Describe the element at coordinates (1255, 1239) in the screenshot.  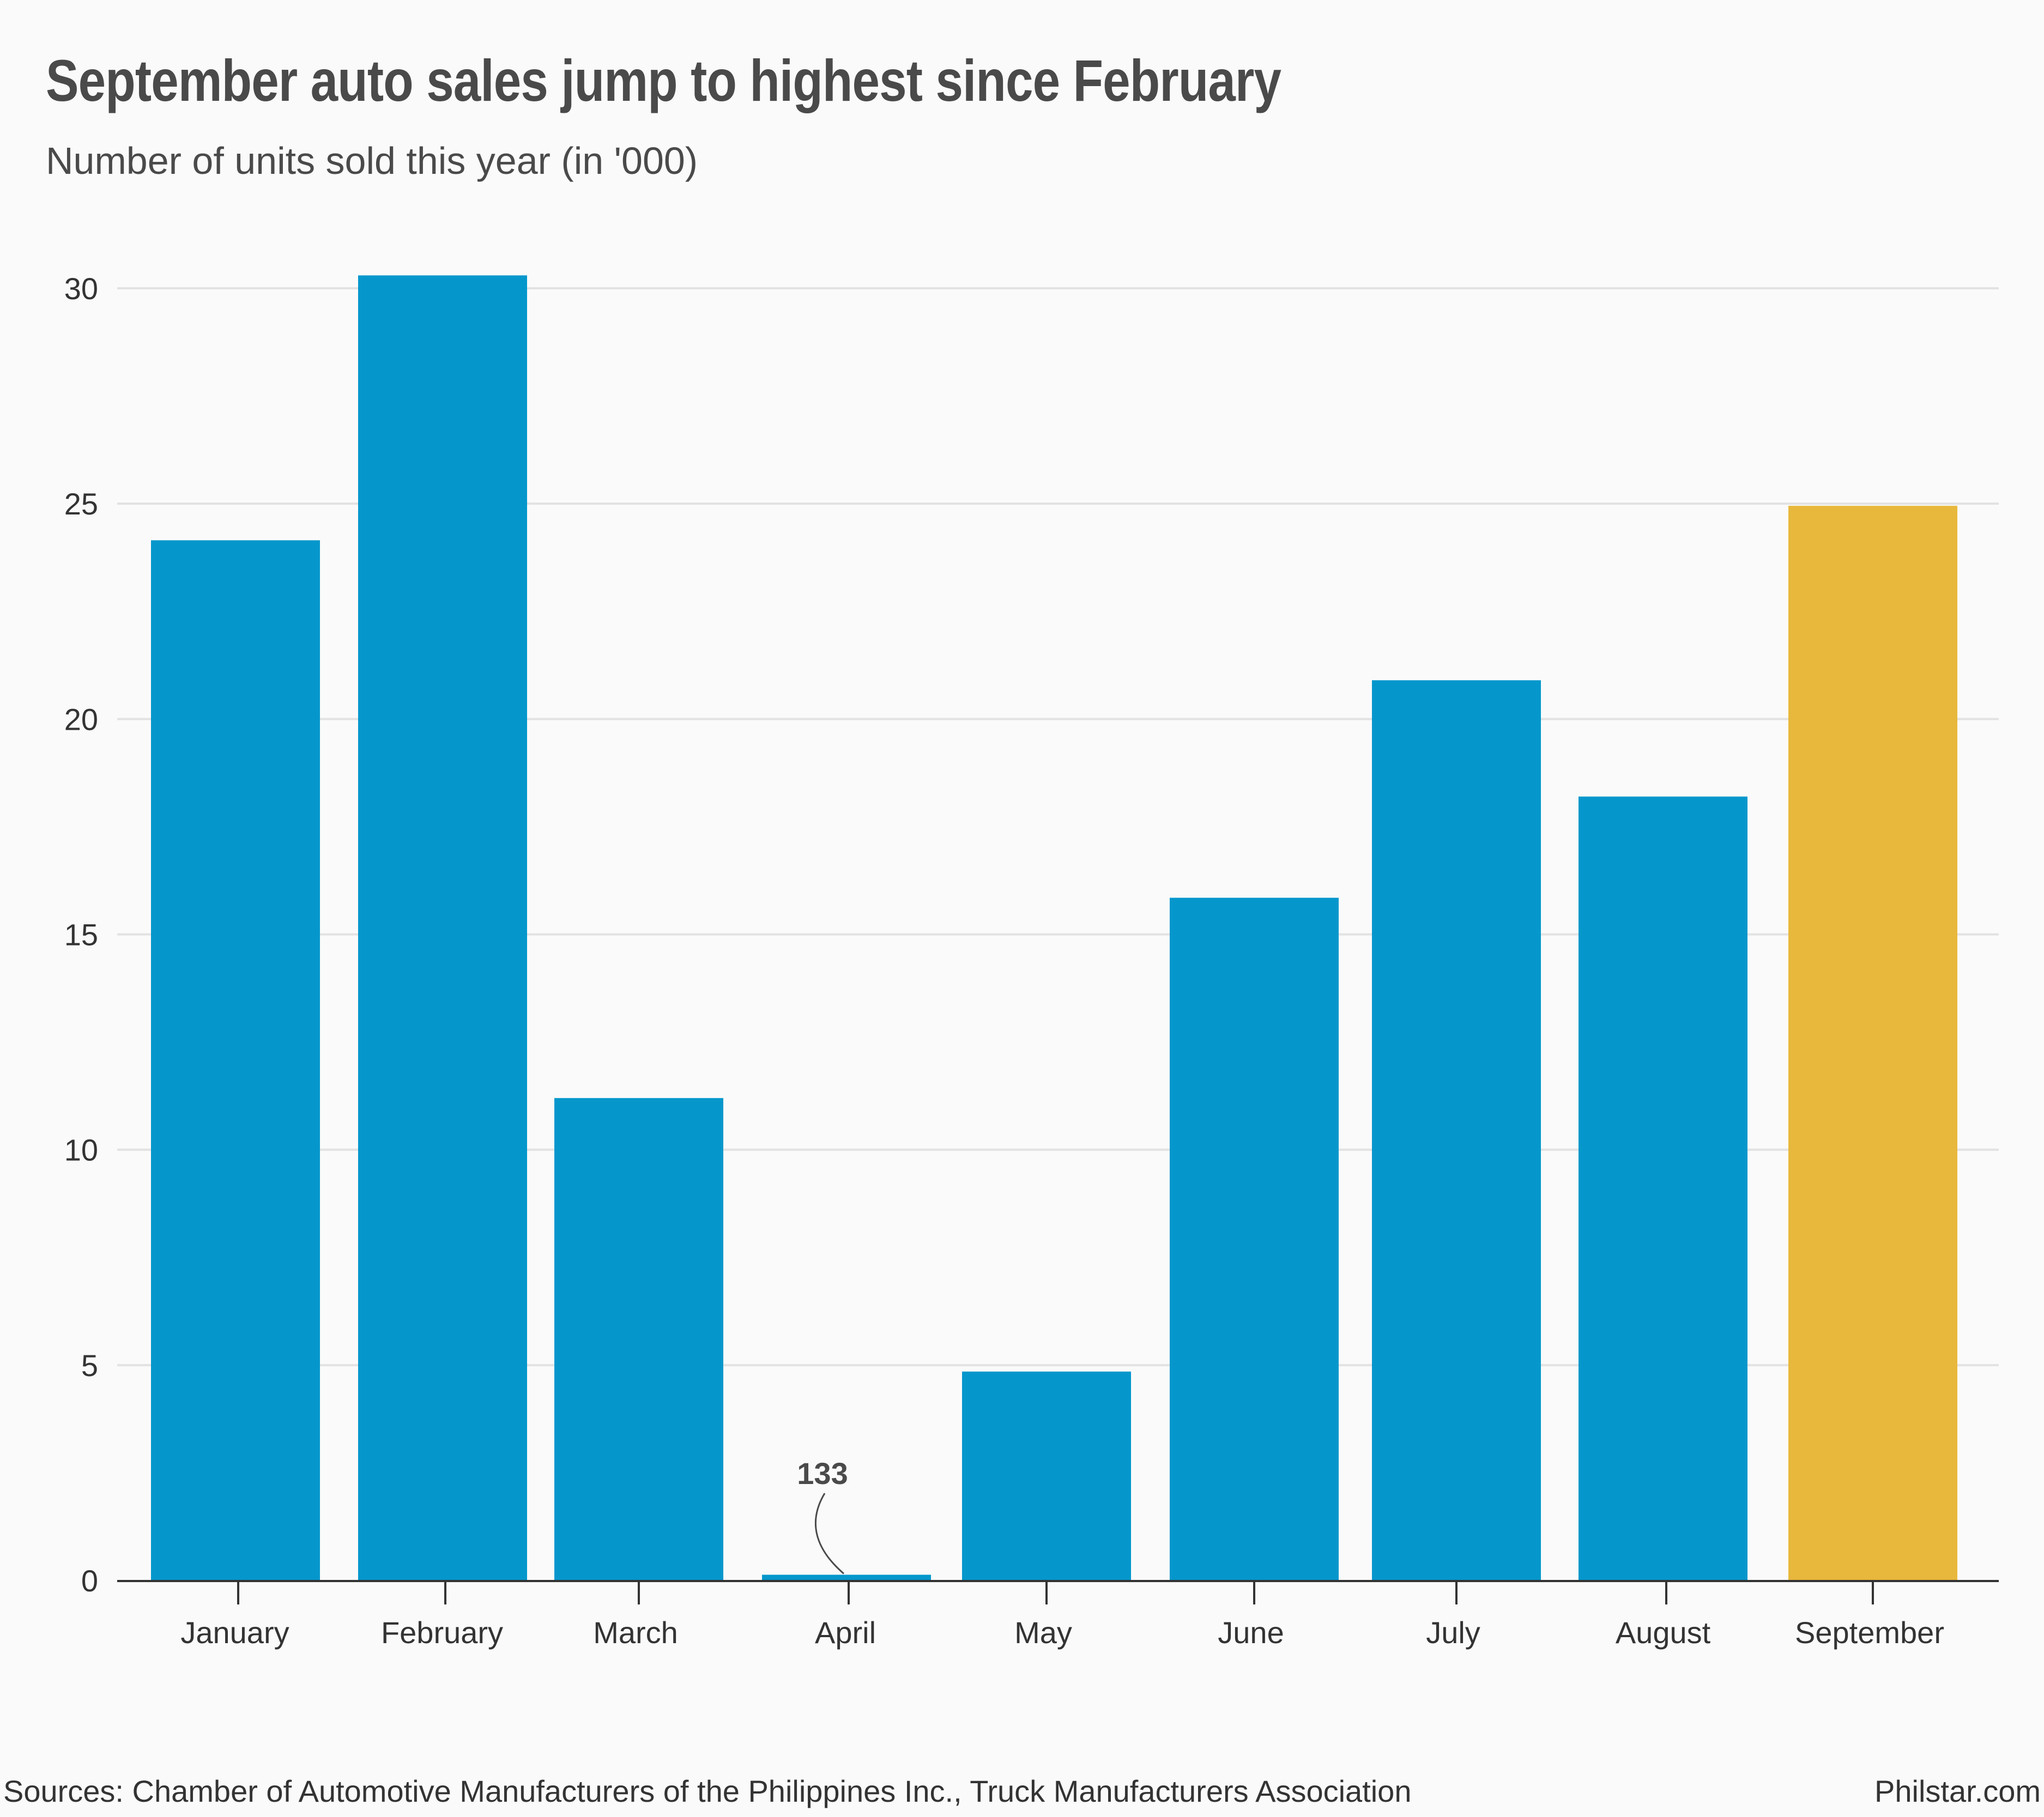
I see `bar-june` at that location.